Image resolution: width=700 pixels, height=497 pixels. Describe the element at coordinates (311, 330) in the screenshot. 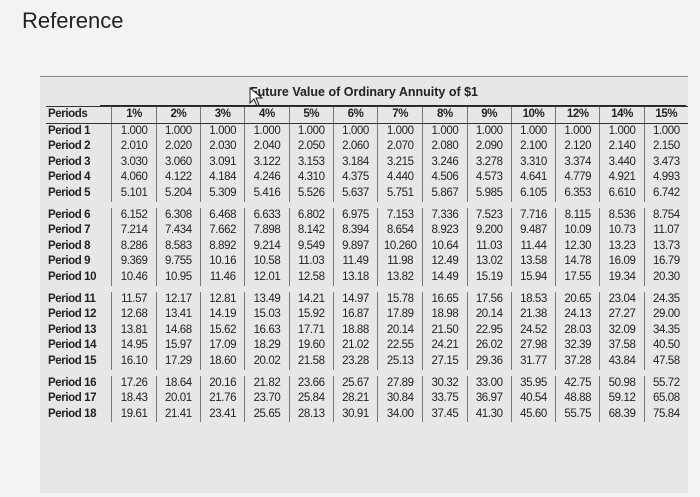

I see `table-cell: 17.71` at that location.